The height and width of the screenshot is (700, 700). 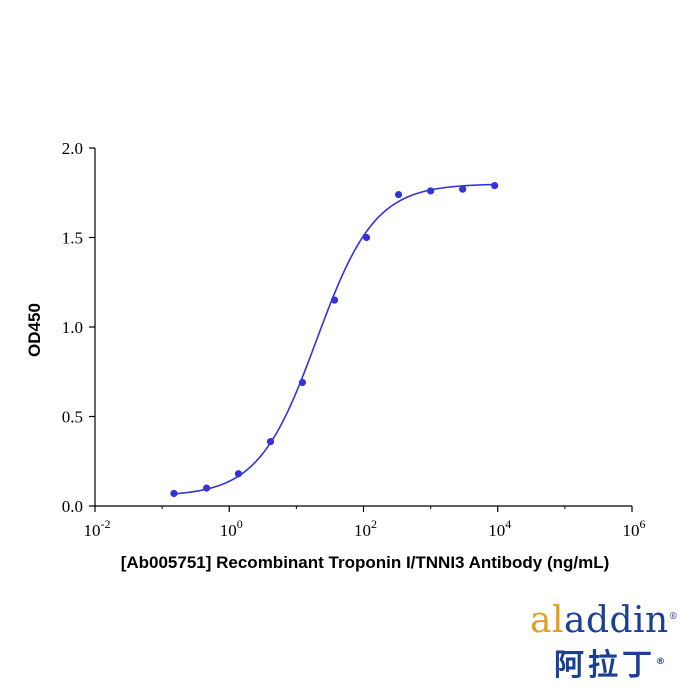 What do you see at coordinates (499, 528) in the screenshot?
I see `x-tick-label: 10⁴` at bounding box center [499, 528].